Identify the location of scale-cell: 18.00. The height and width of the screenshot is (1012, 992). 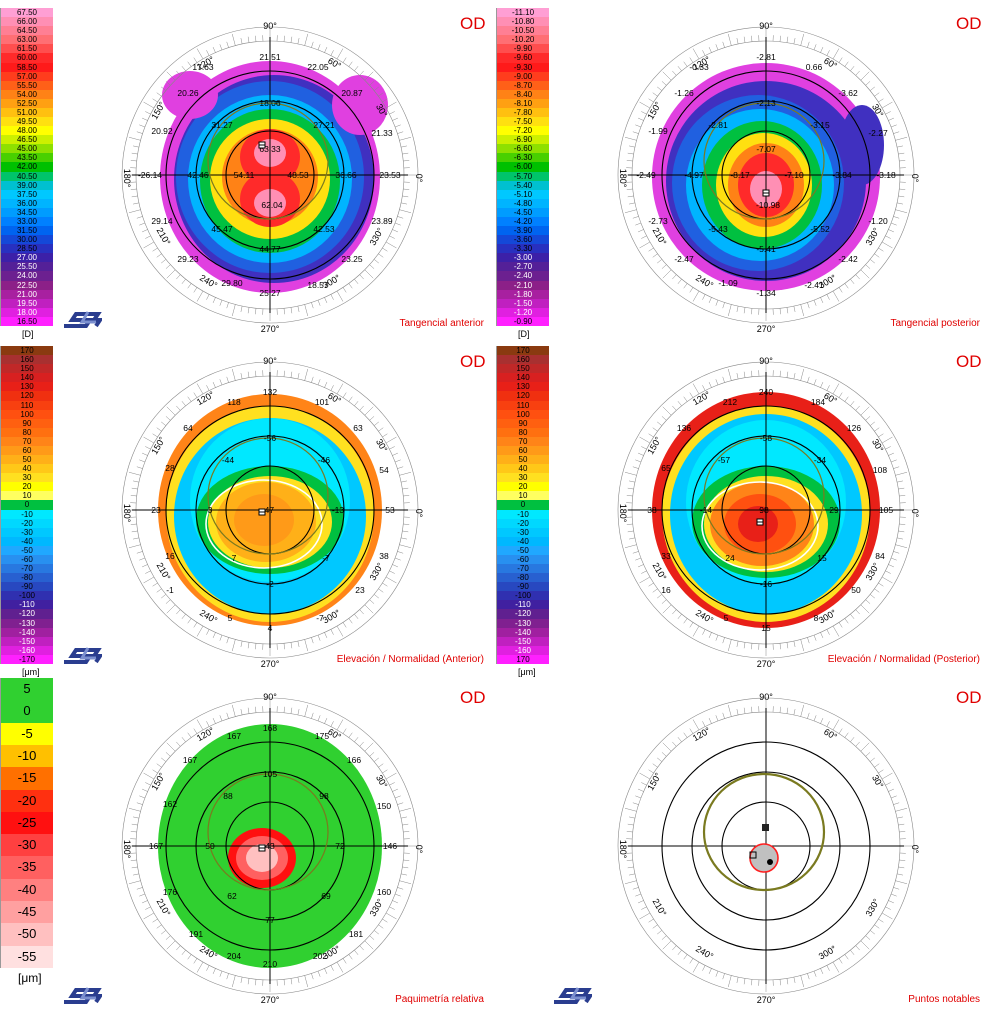
(27, 312).